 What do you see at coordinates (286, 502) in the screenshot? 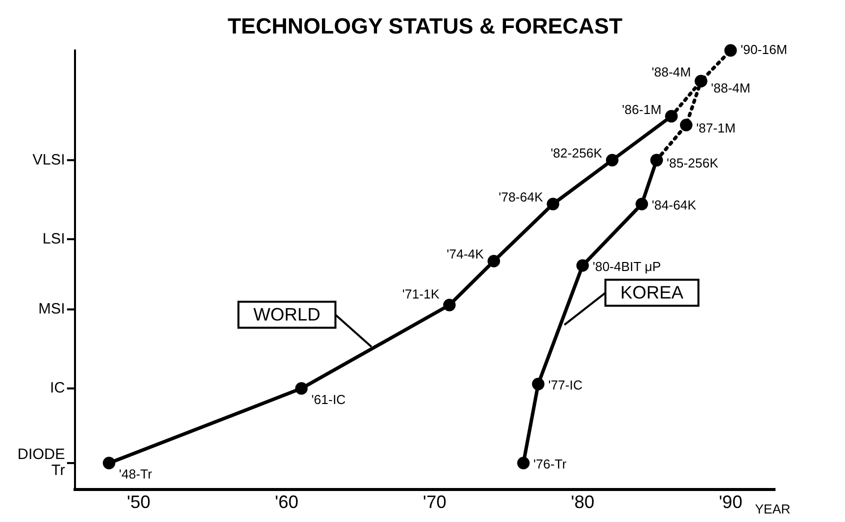
I see `x-tick-label: '60` at bounding box center [286, 502].